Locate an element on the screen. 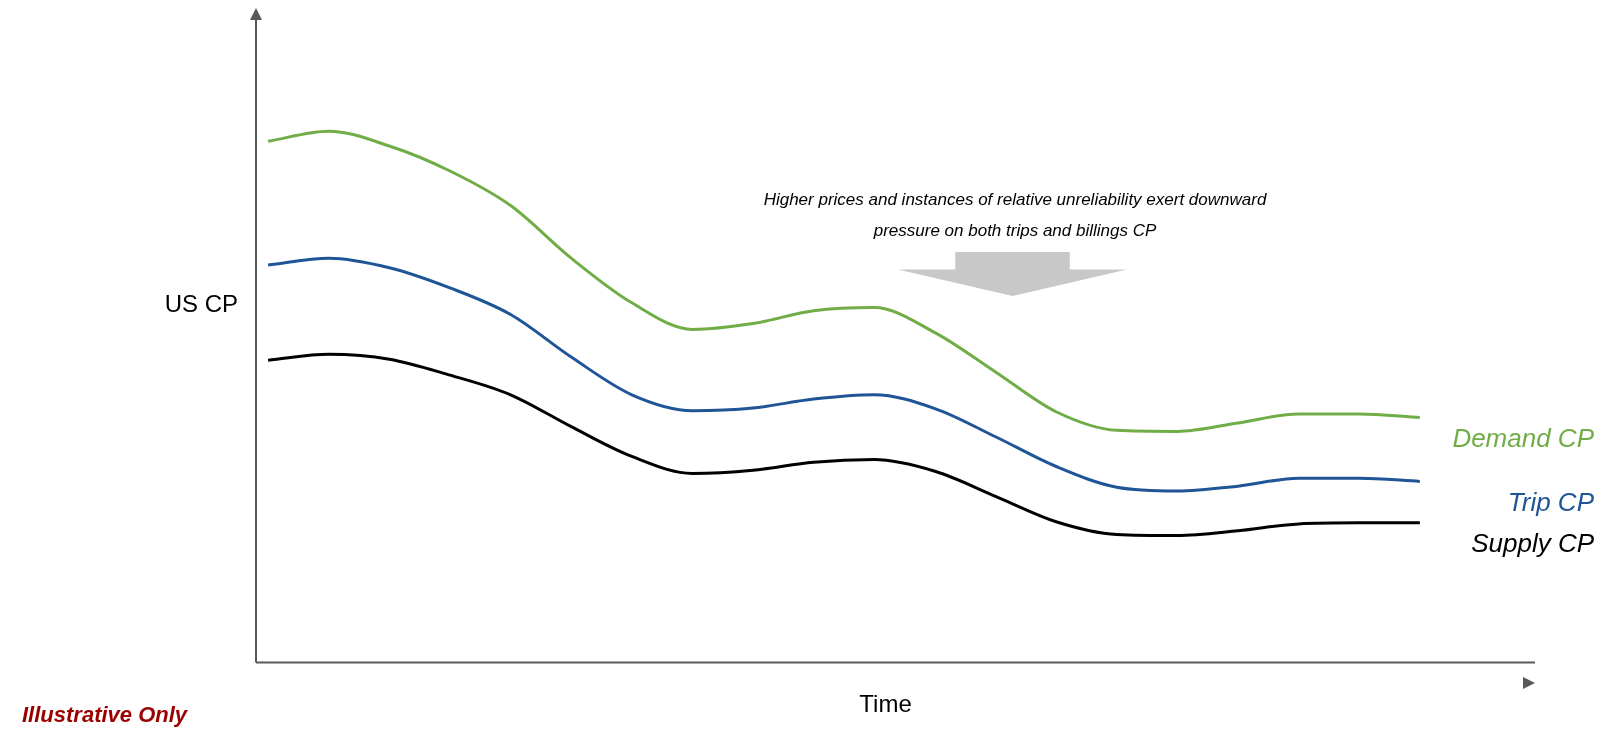  x-axis-title: Time is located at coordinates (885, 703).